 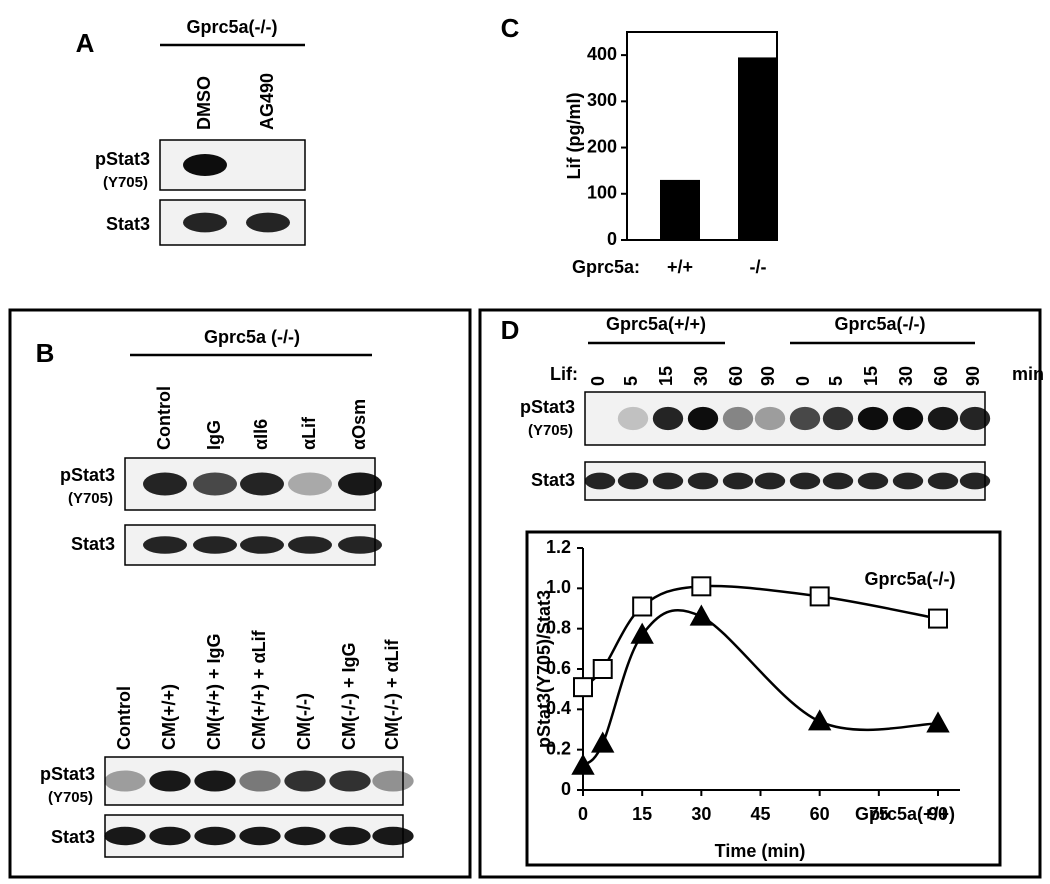 What do you see at coordinates (214, 435) in the screenshot?
I see `lane-label: IgG` at bounding box center [214, 435].